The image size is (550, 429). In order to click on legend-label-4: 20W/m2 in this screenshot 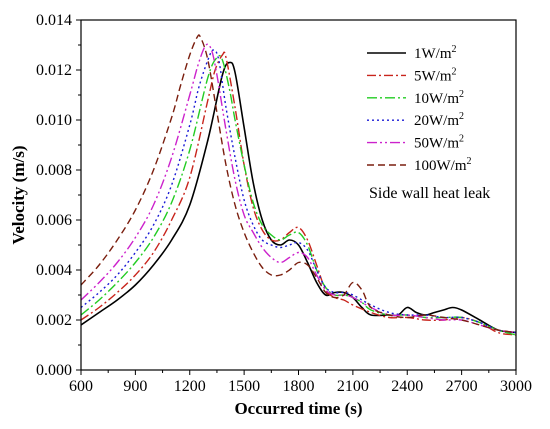, I will do `click(439, 120)`.